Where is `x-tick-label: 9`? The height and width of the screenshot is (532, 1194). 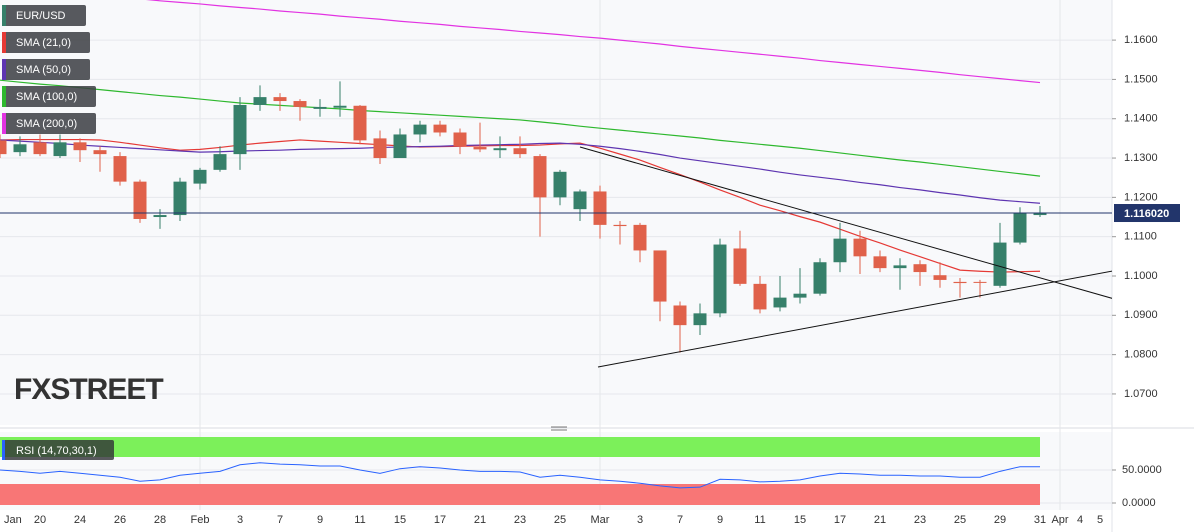
x-tick-label: 9 is located at coordinates (320, 520).